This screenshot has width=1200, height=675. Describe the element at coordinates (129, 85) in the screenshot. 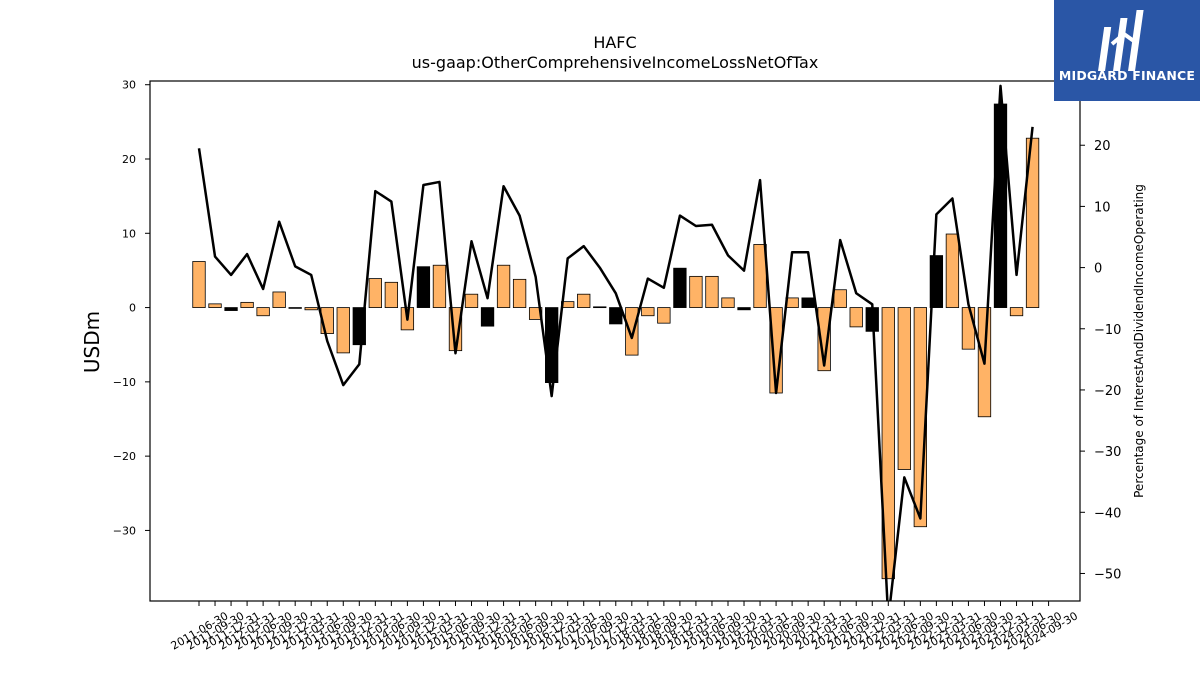

I see `y-tick-label: 30` at that location.